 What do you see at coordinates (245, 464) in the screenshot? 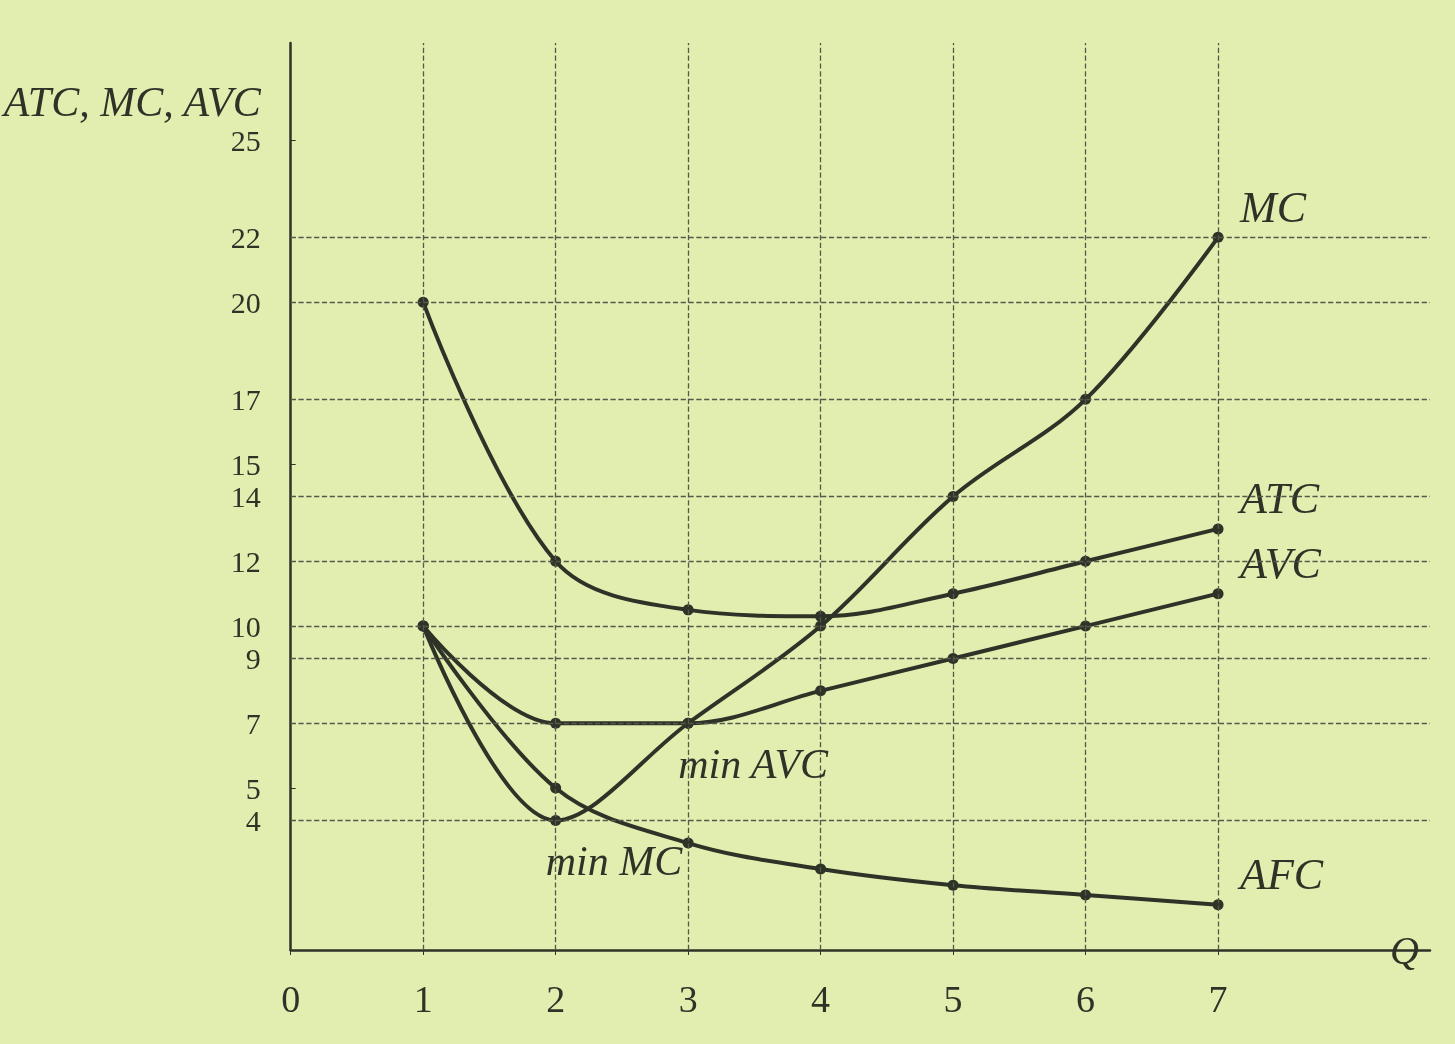
I see `y-tick-label: 15` at bounding box center [245, 464].